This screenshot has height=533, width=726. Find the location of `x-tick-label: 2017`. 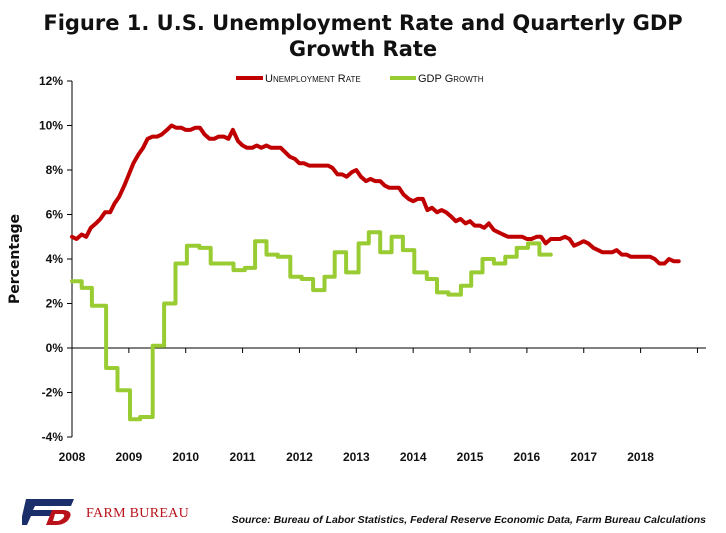

x-tick-label: 2017 is located at coordinates (583, 457).